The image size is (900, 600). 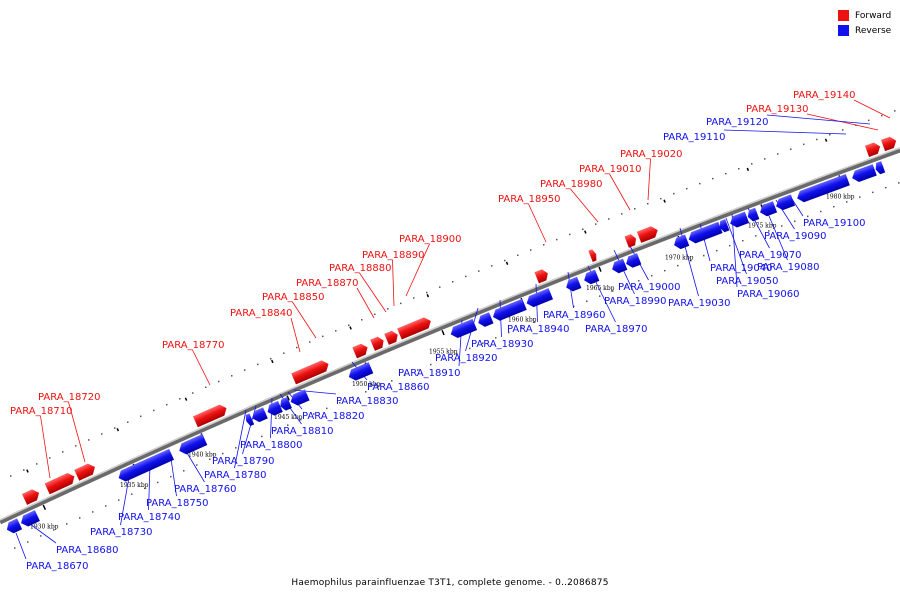 What do you see at coordinates (768, 294) in the screenshot?
I see `reverse-gene-label: PARA_19060` at bounding box center [768, 294].